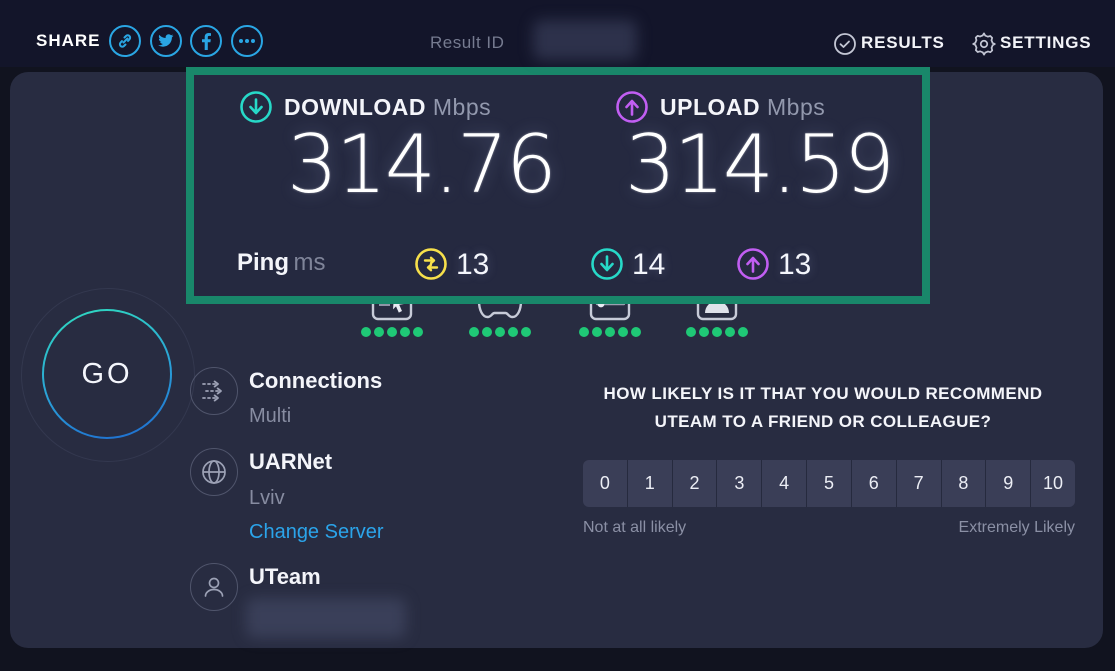 The width and height of the screenshot is (1115, 671). Describe the element at coordinates (585, 40) in the screenshot. I see `result-id-redacted` at that location.